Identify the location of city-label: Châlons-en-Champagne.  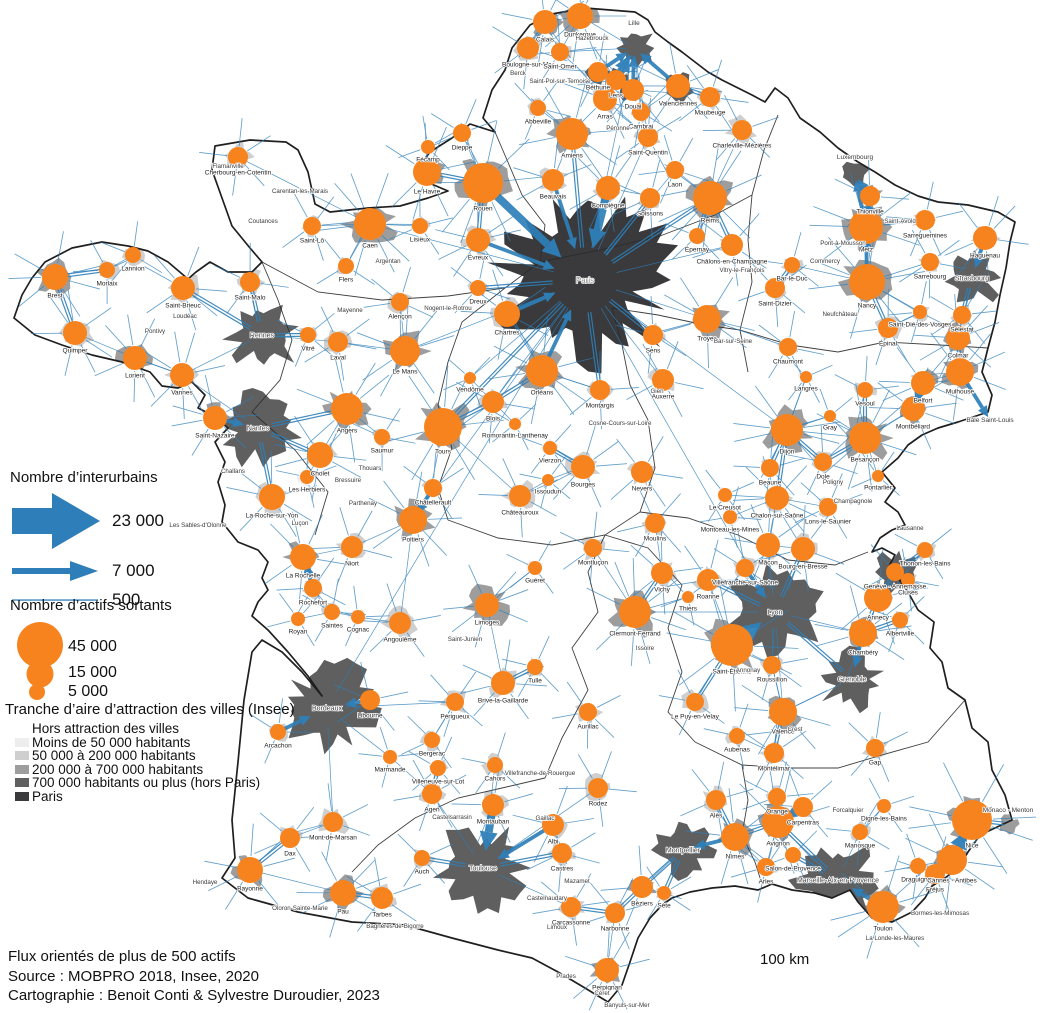
(732, 262).